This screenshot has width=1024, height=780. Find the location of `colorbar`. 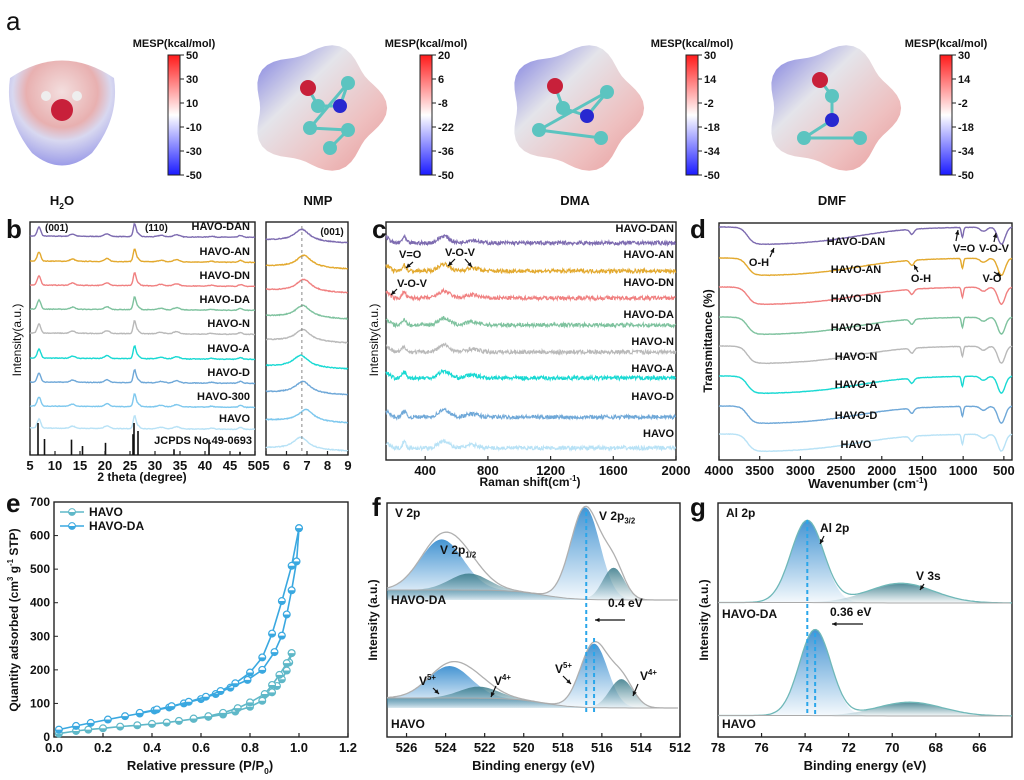

colorbar is located at coordinates (692, 115).